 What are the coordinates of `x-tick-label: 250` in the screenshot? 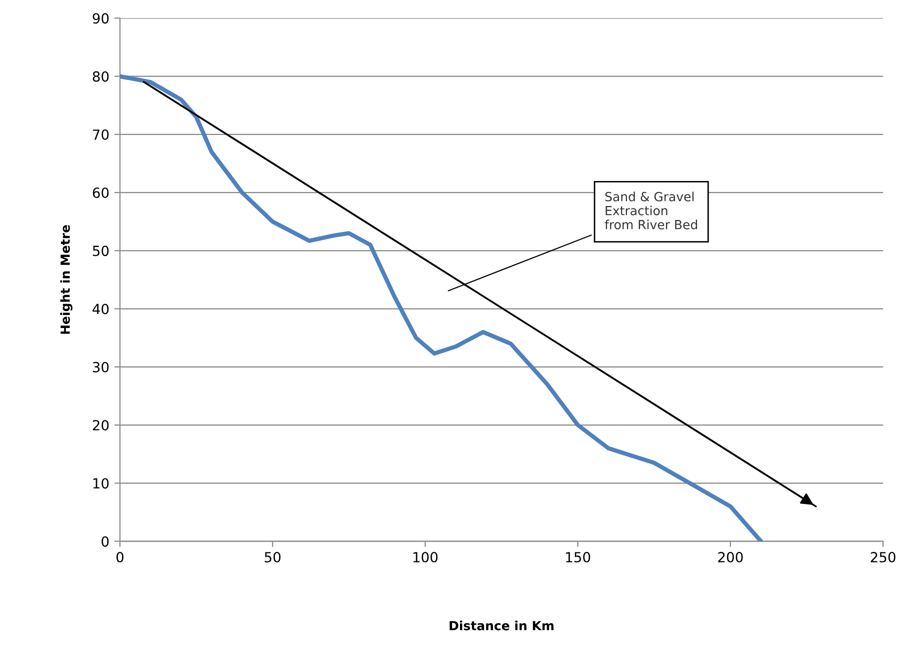 It's located at (883, 557).